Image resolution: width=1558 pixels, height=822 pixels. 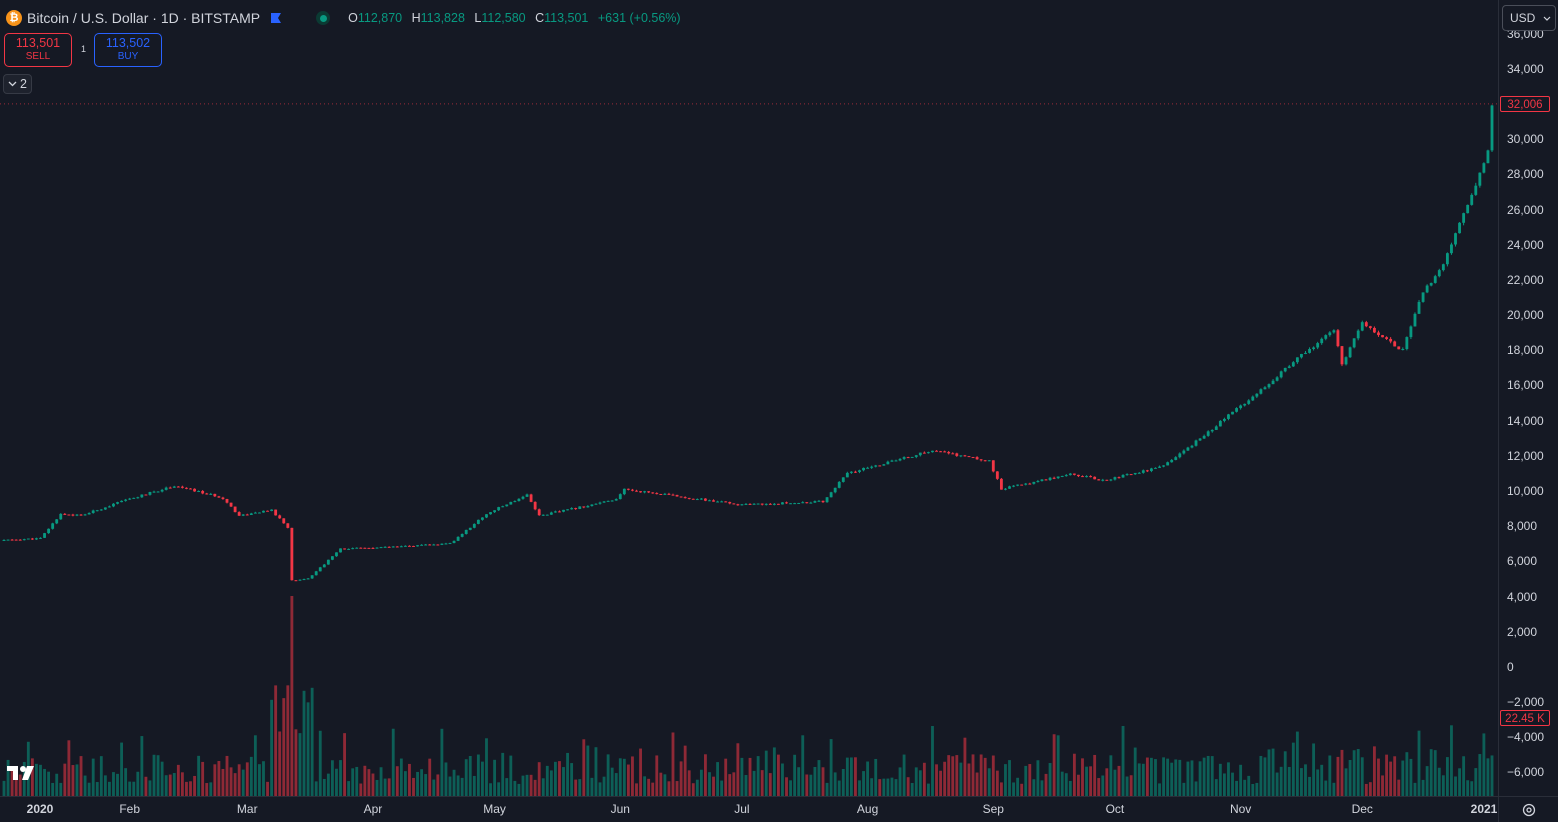 What do you see at coordinates (323, 18) in the screenshot?
I see `market-status-icon` at bounding box center [323, 18].